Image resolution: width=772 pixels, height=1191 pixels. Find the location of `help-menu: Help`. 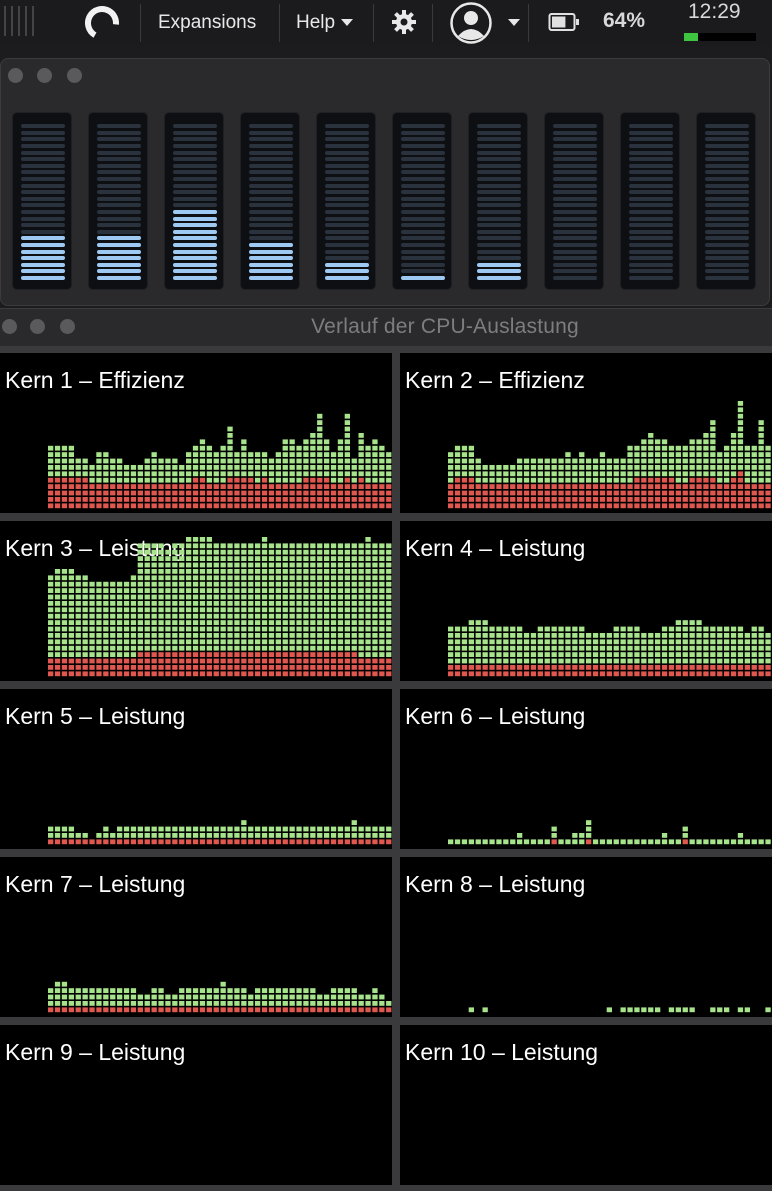

help-menu: Help is located at coordinates (325, 23).